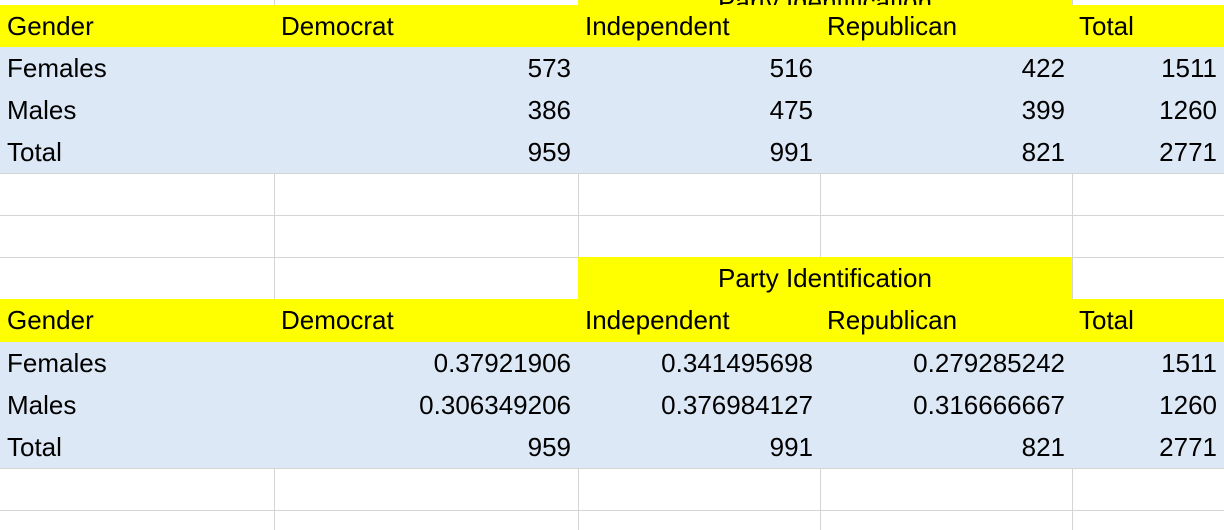 The width and height of the screenshot is (1224, 530). I want to click on table2-cell: 0.316666667, so click(946, 405).